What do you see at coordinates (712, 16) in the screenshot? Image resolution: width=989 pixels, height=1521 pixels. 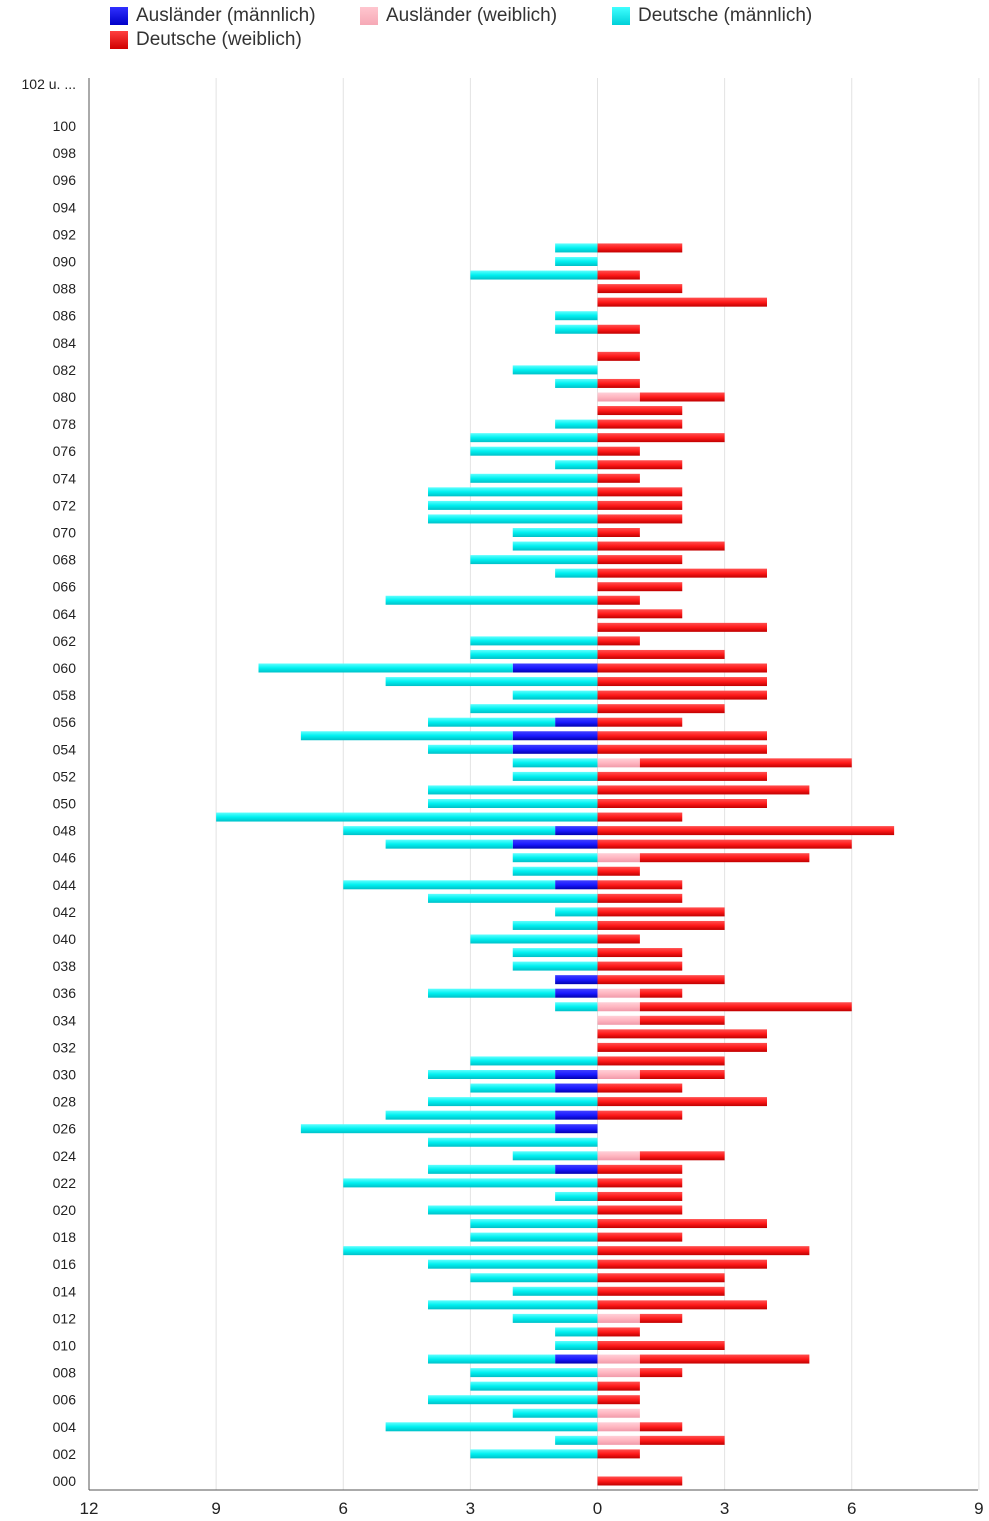 I see `legend-item-deutsche-maennlich: Deutsche (männlich)` at bounding box center [712, 16].